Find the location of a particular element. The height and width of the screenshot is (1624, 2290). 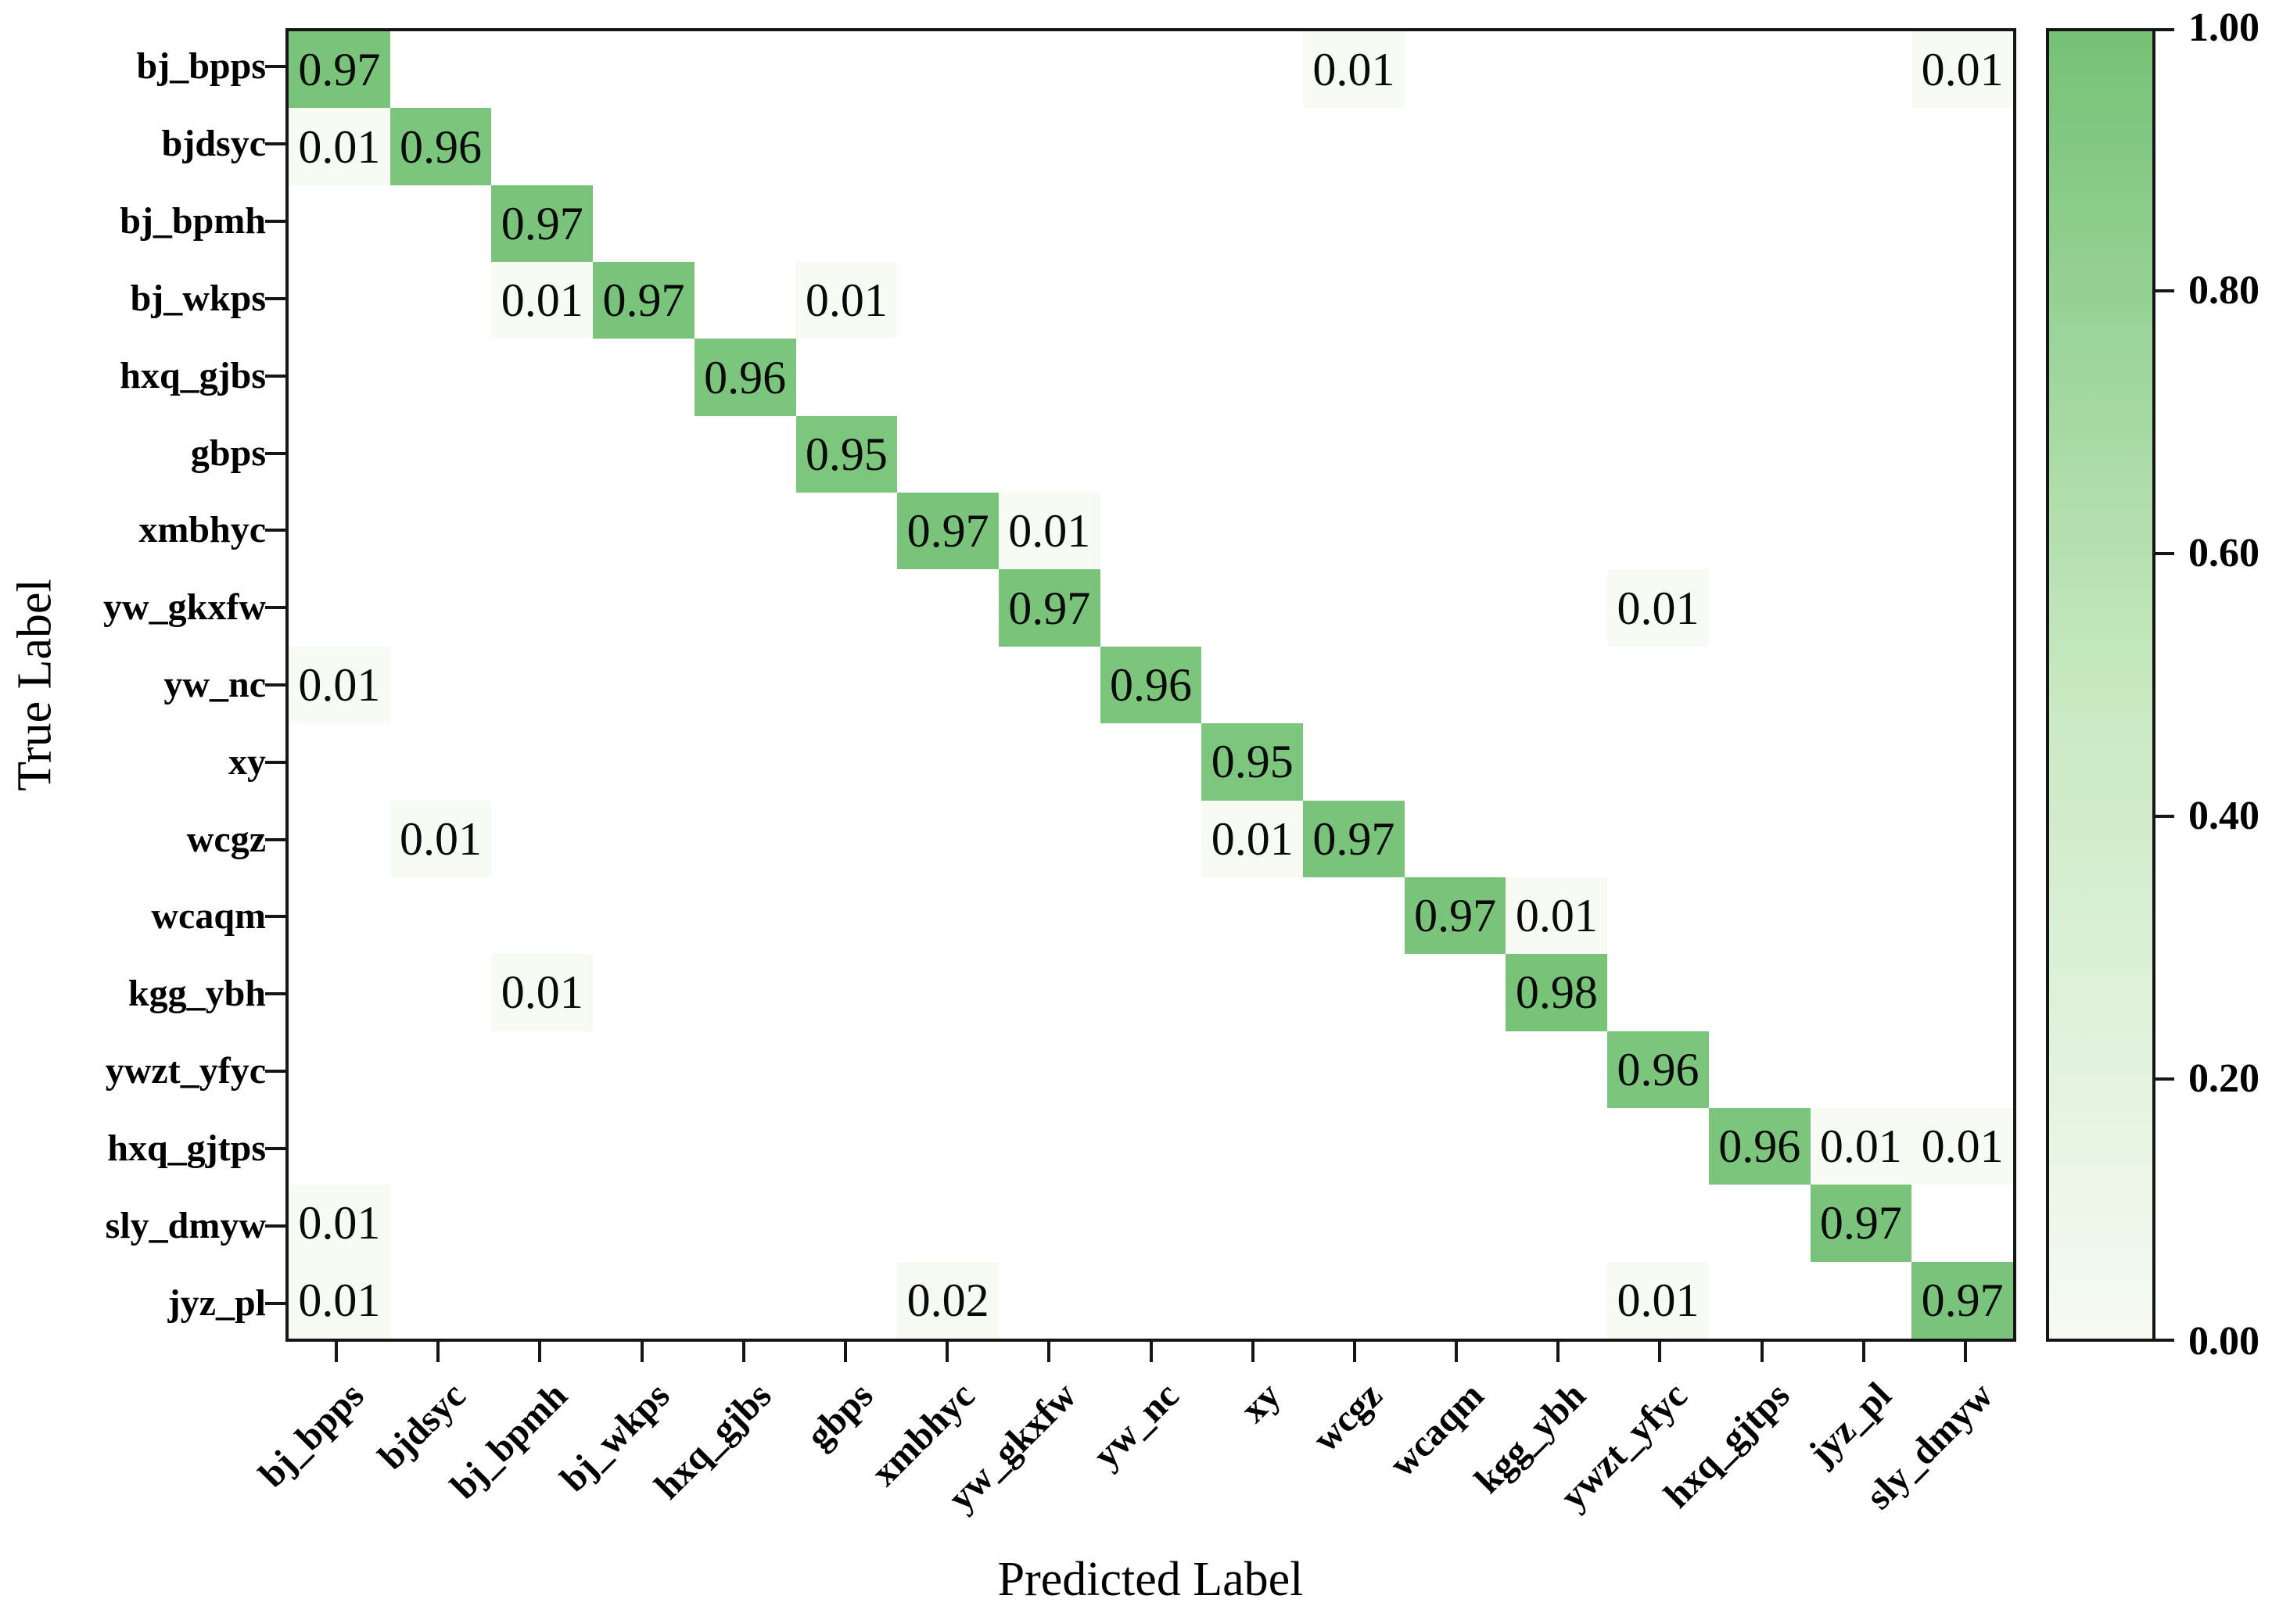

colorbar-tick-label: 1.00 is located at coordinates (2223, 27).